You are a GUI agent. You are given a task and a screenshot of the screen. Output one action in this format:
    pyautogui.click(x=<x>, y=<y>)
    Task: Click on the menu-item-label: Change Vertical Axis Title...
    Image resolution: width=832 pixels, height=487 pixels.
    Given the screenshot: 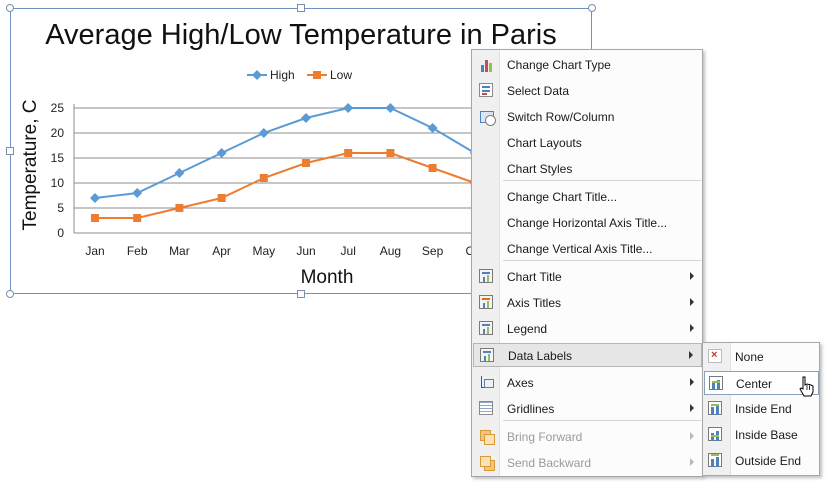 What is the action you would take?
    pyautogui.click(x=580, y=249)
    